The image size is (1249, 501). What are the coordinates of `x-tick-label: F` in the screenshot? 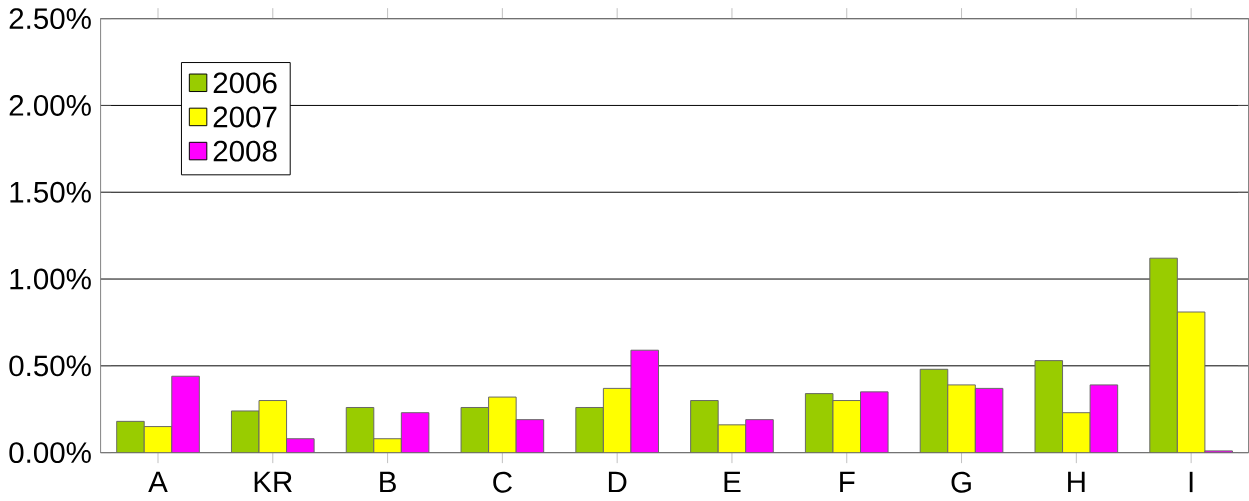 It's located at (847, 482).